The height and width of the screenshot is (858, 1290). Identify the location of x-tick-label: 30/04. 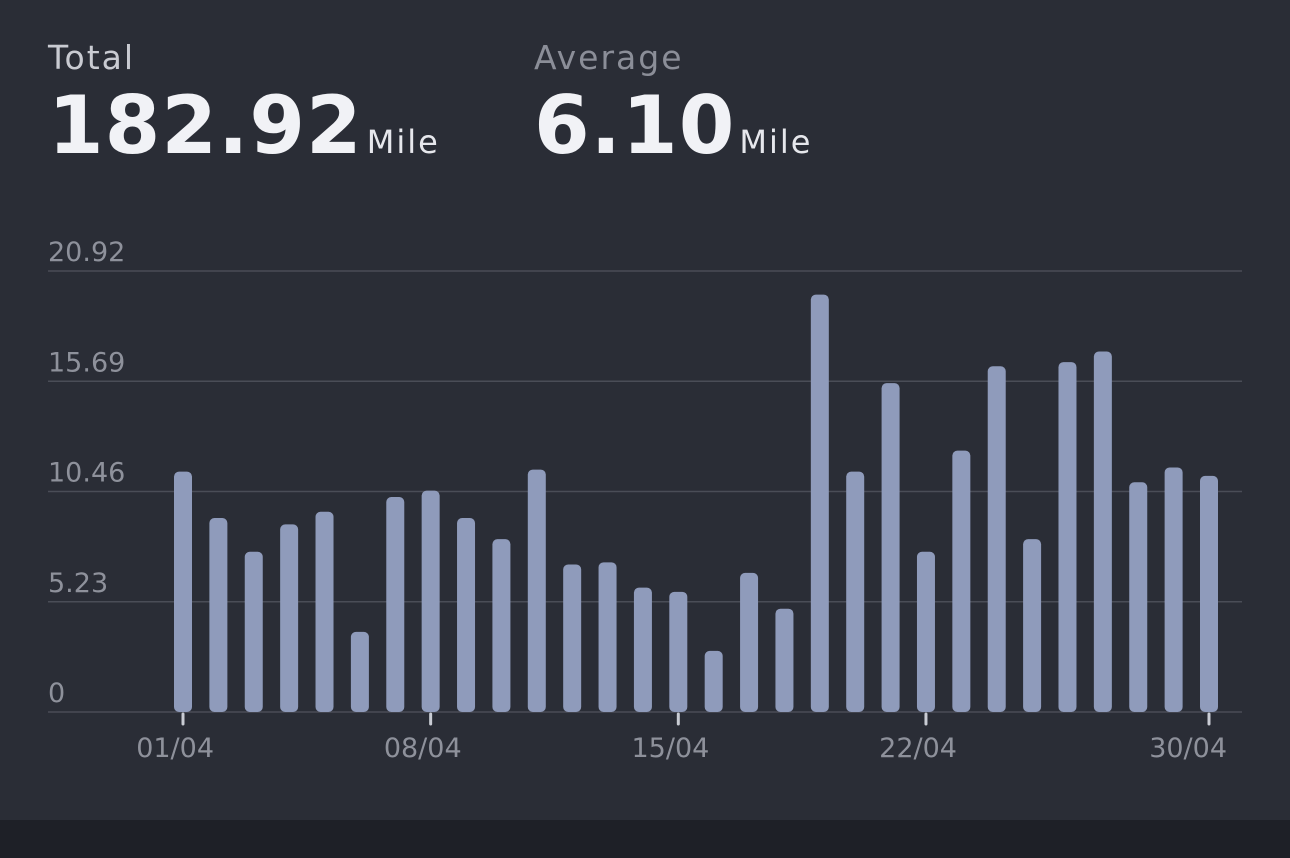
(1188, 748).